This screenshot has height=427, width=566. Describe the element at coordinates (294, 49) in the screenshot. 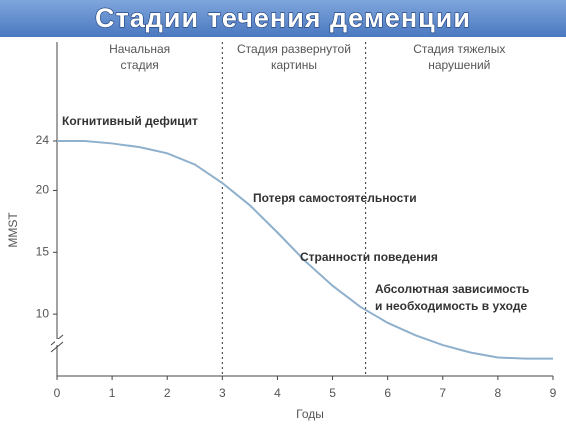

I see `stage-label: Стадия развернутой` at that location.